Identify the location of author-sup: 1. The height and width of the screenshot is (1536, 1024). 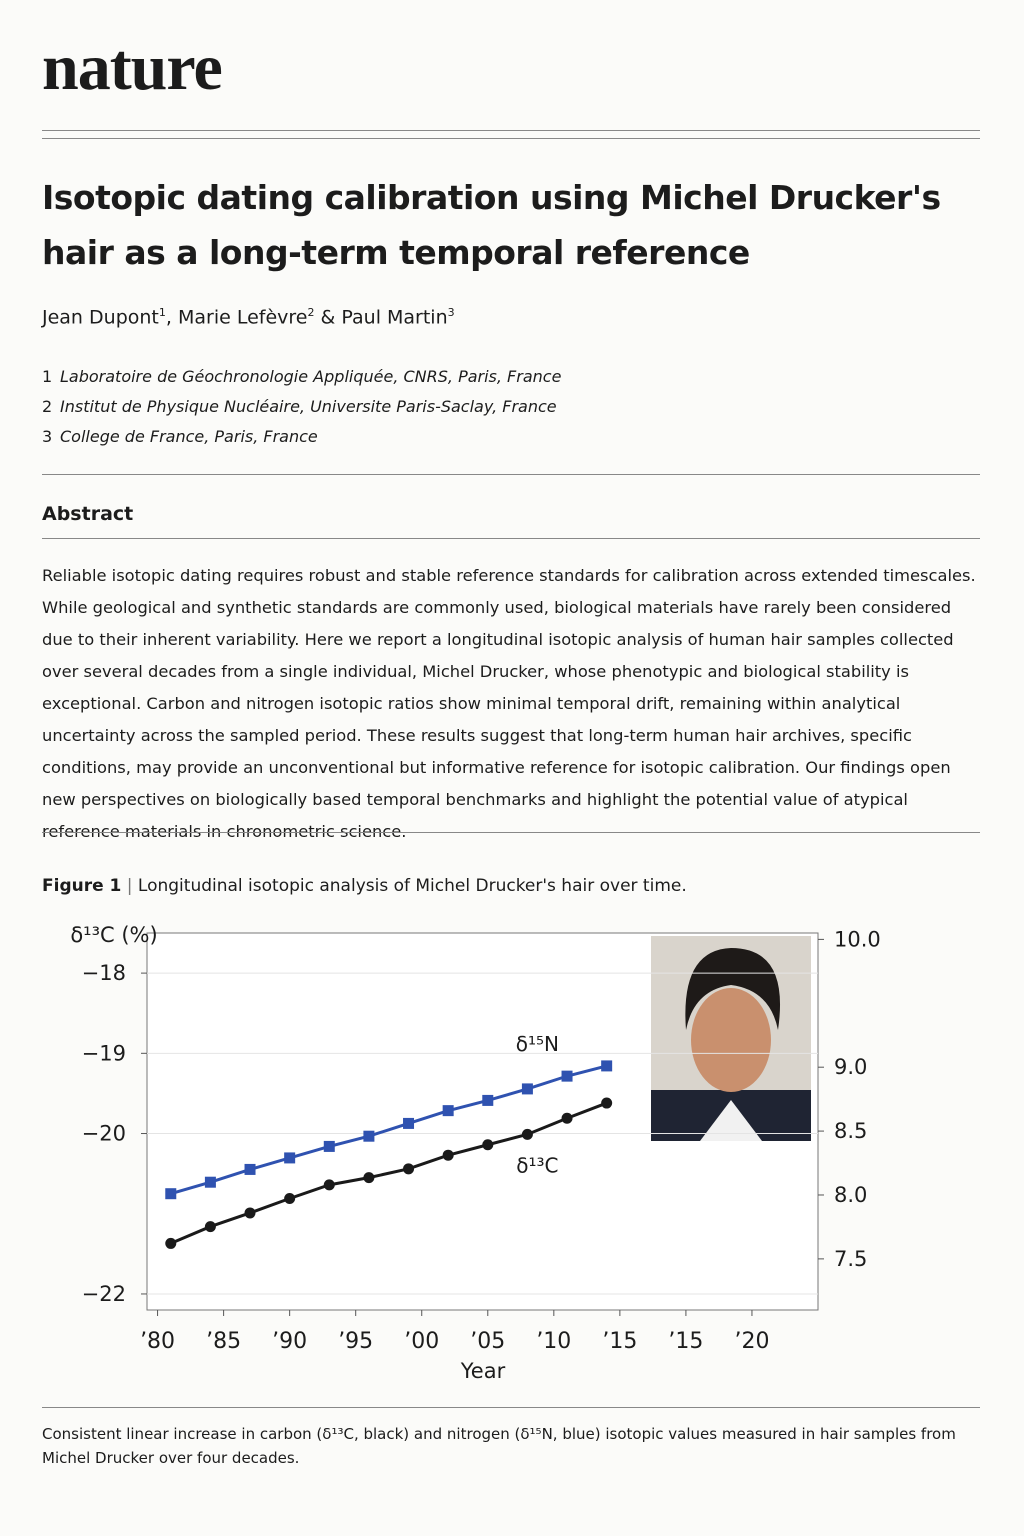
(162, 312).